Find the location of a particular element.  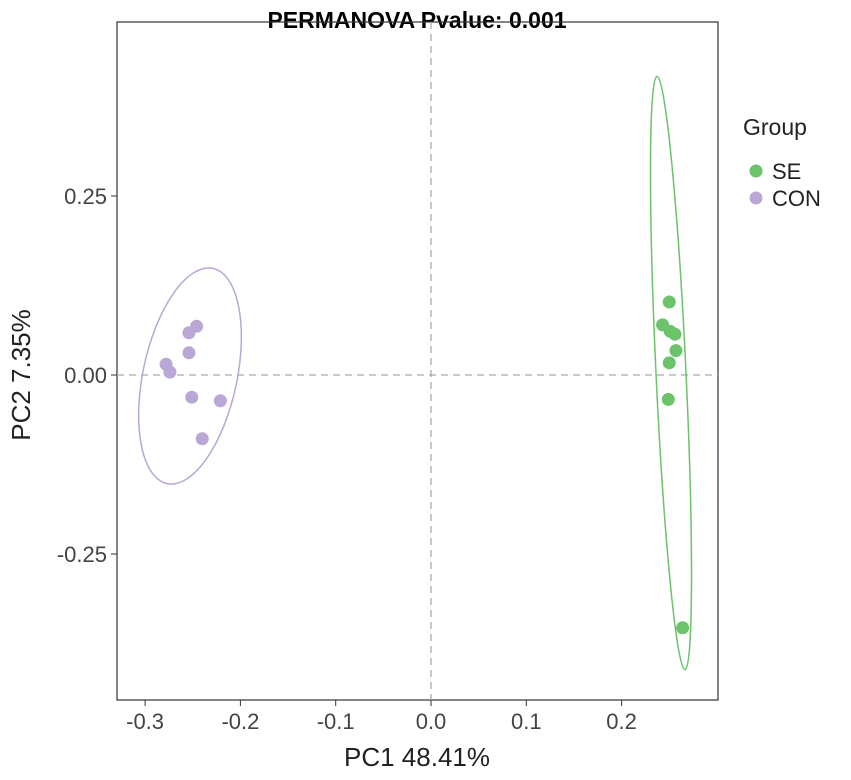

x-tick-label: -0.3 is located at coordinates (145, 721).